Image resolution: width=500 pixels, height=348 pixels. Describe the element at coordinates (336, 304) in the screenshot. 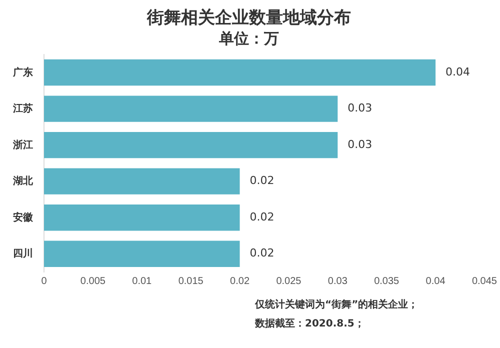

I see `text: 仅统计关键词为“街舞”的相关企业；` at that location.